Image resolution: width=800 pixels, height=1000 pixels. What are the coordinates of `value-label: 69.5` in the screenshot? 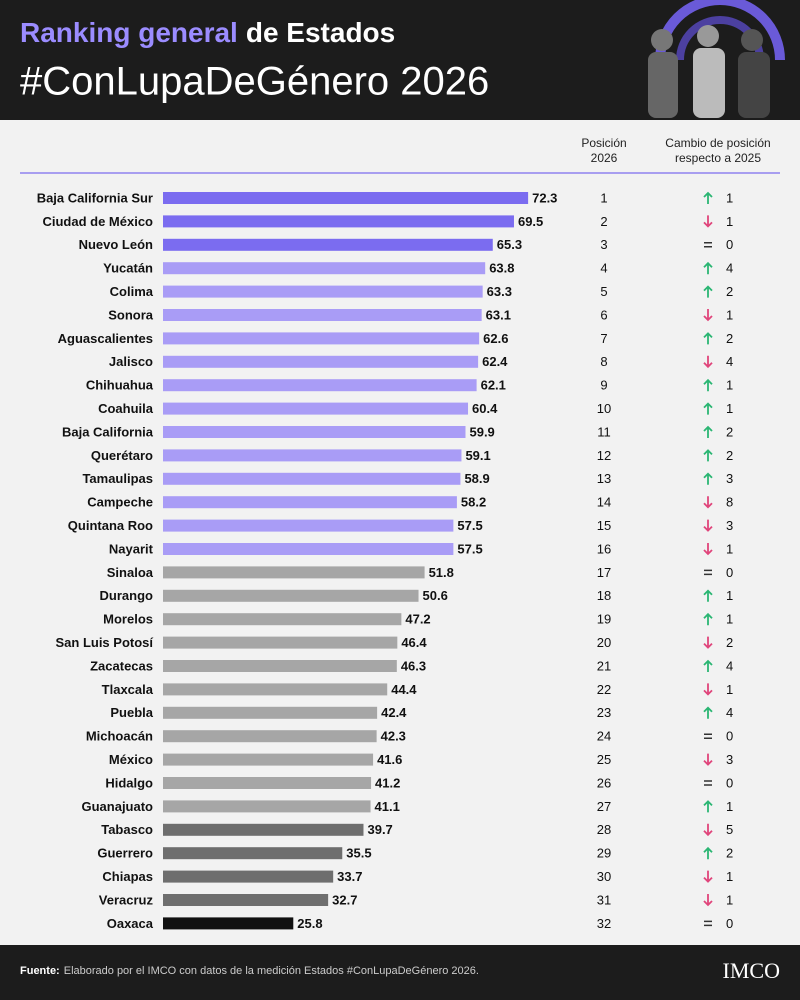 It's located at (530, 221).